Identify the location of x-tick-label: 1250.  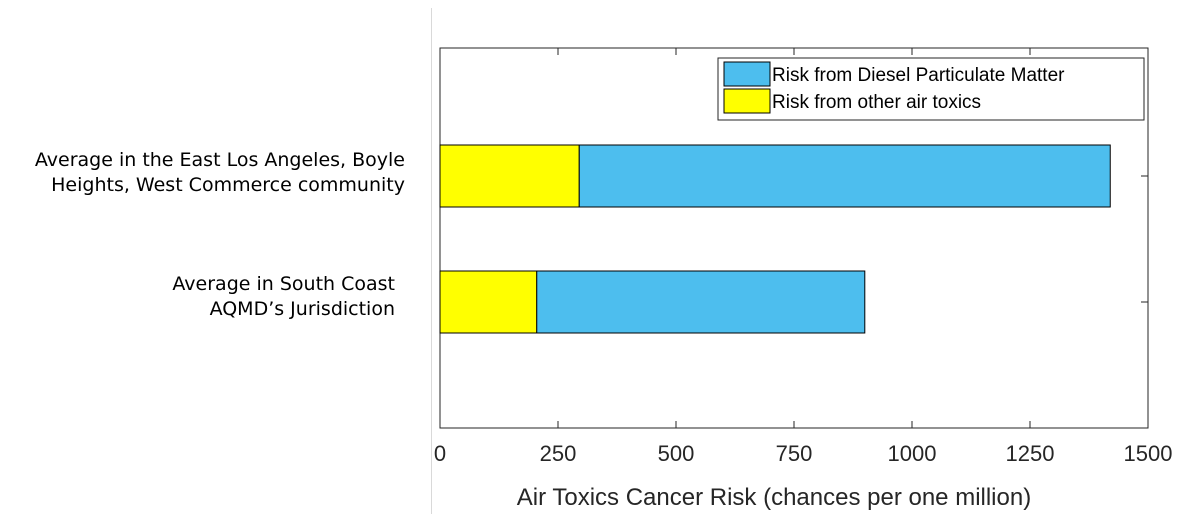
(1030, 453).